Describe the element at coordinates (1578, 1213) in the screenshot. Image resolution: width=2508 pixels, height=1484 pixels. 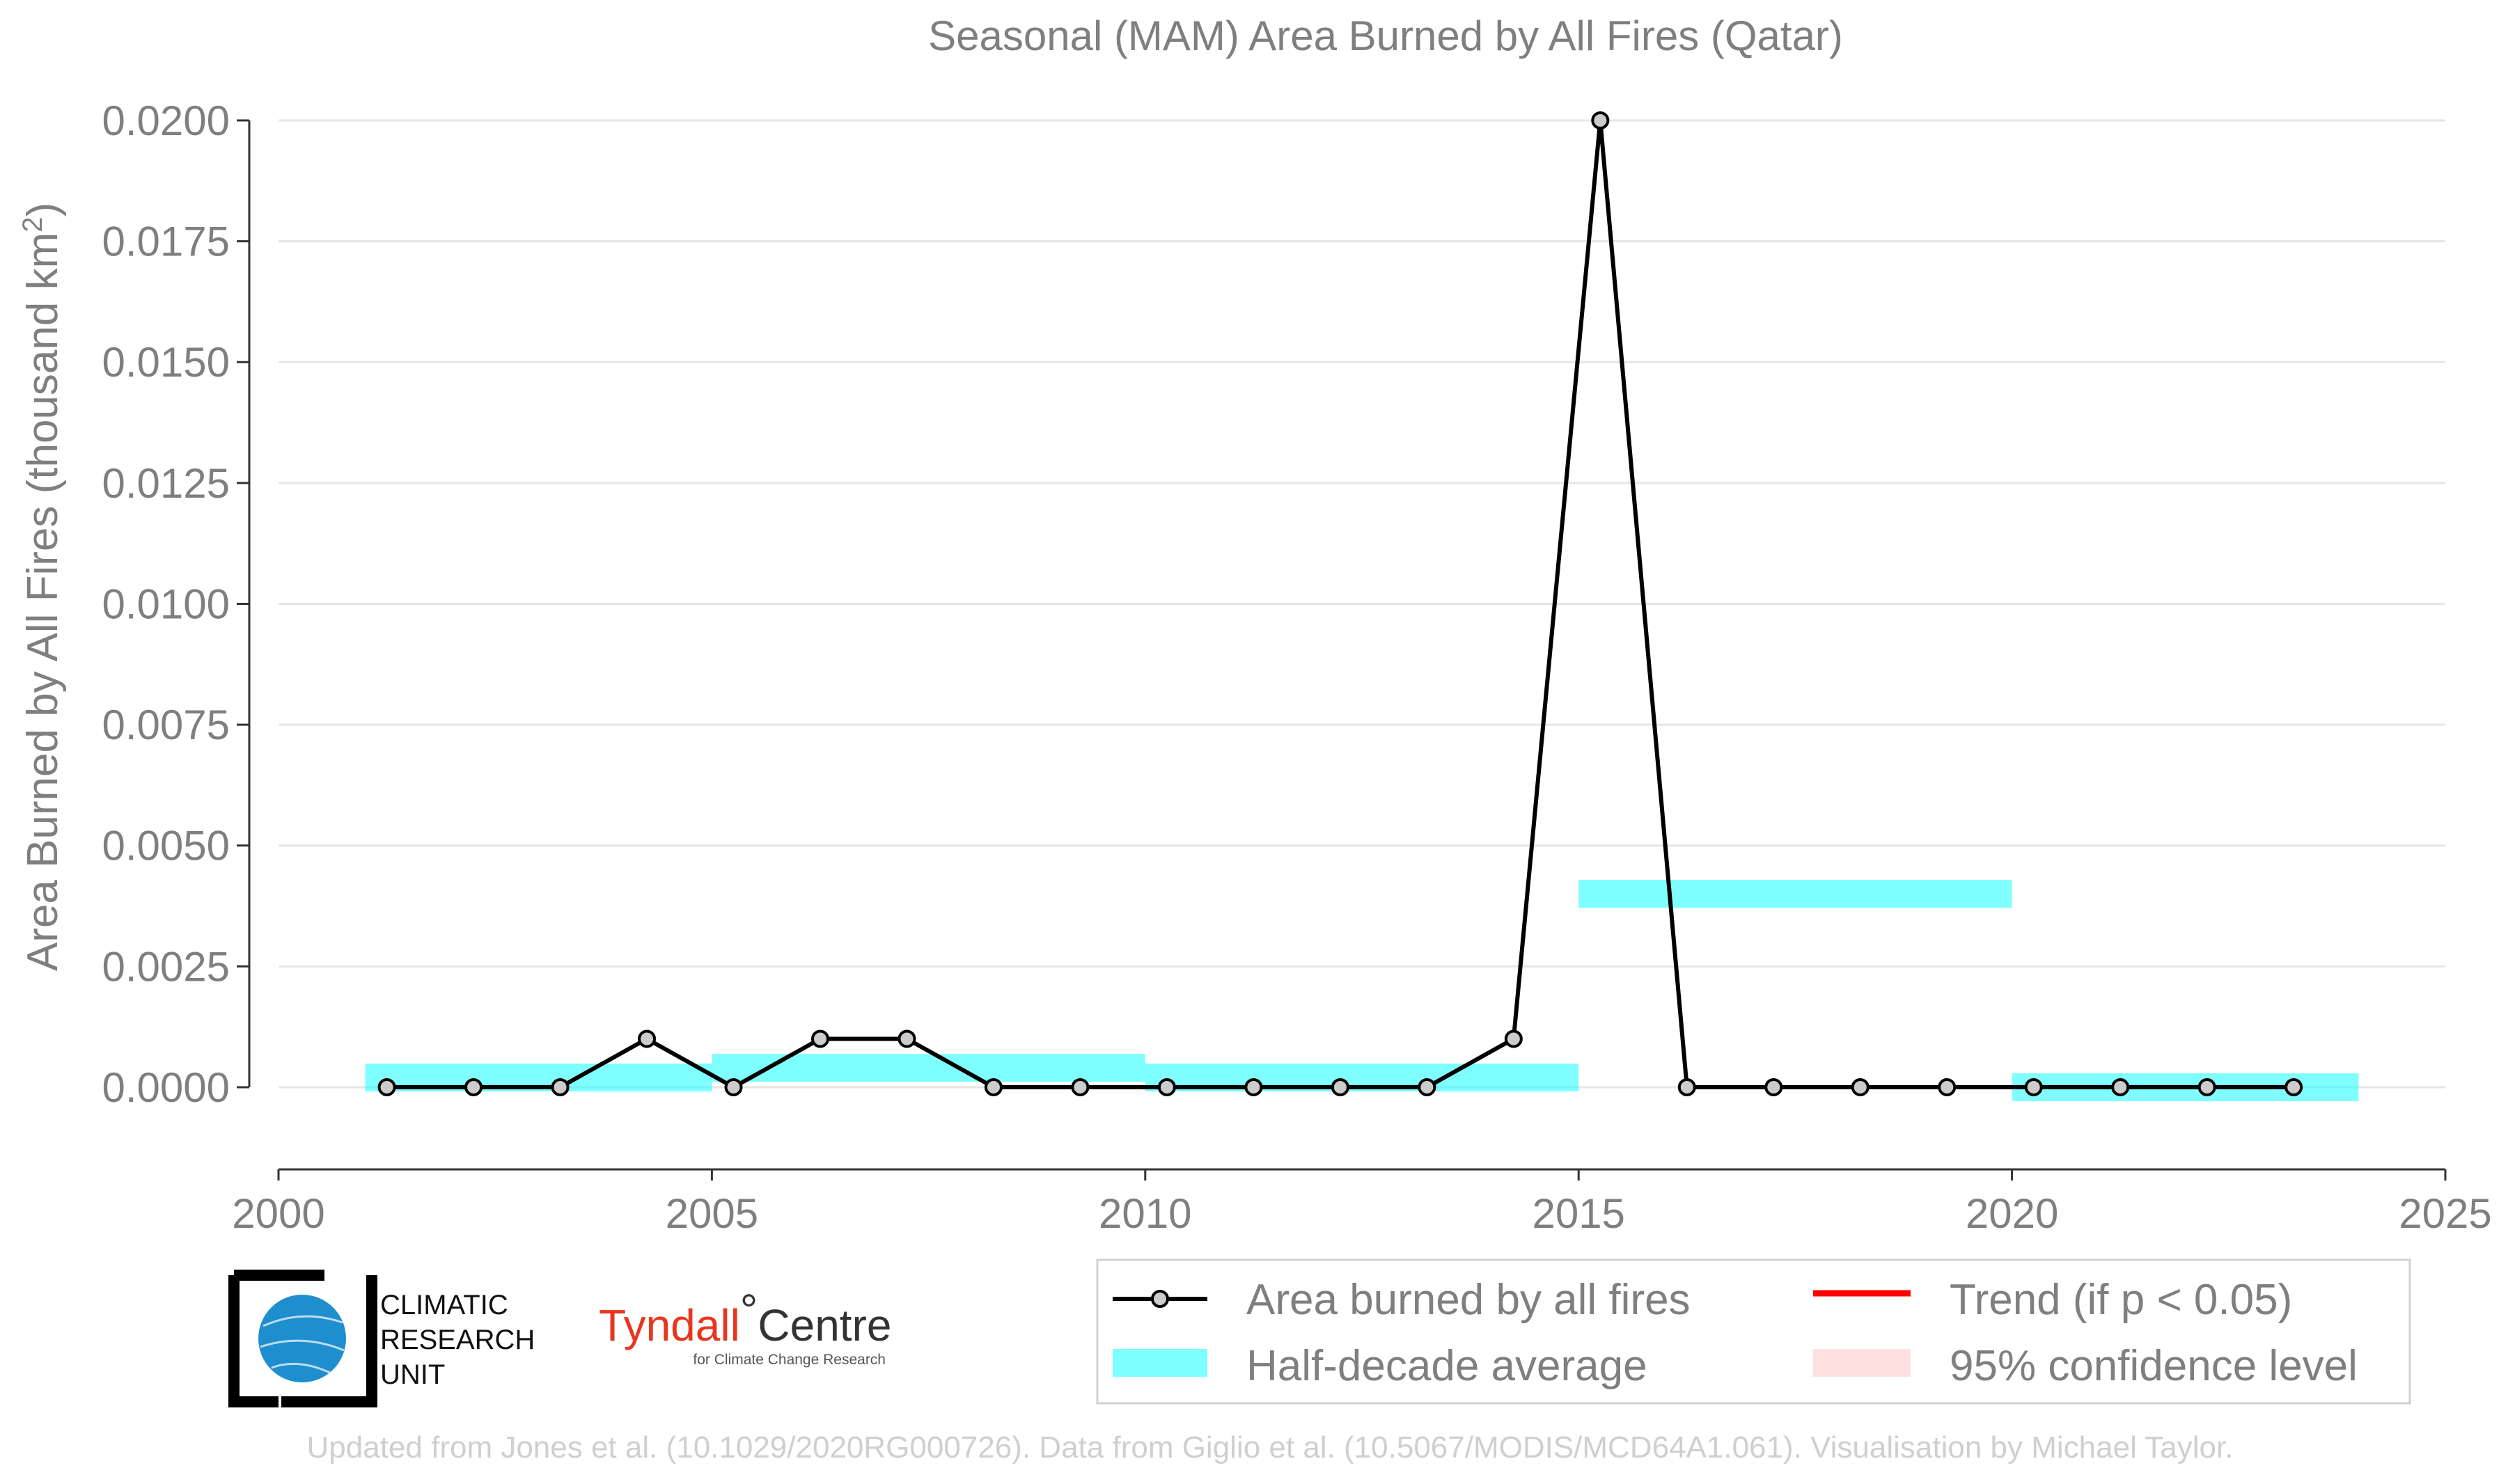
I see `x-tick-label: 2015` at that location.